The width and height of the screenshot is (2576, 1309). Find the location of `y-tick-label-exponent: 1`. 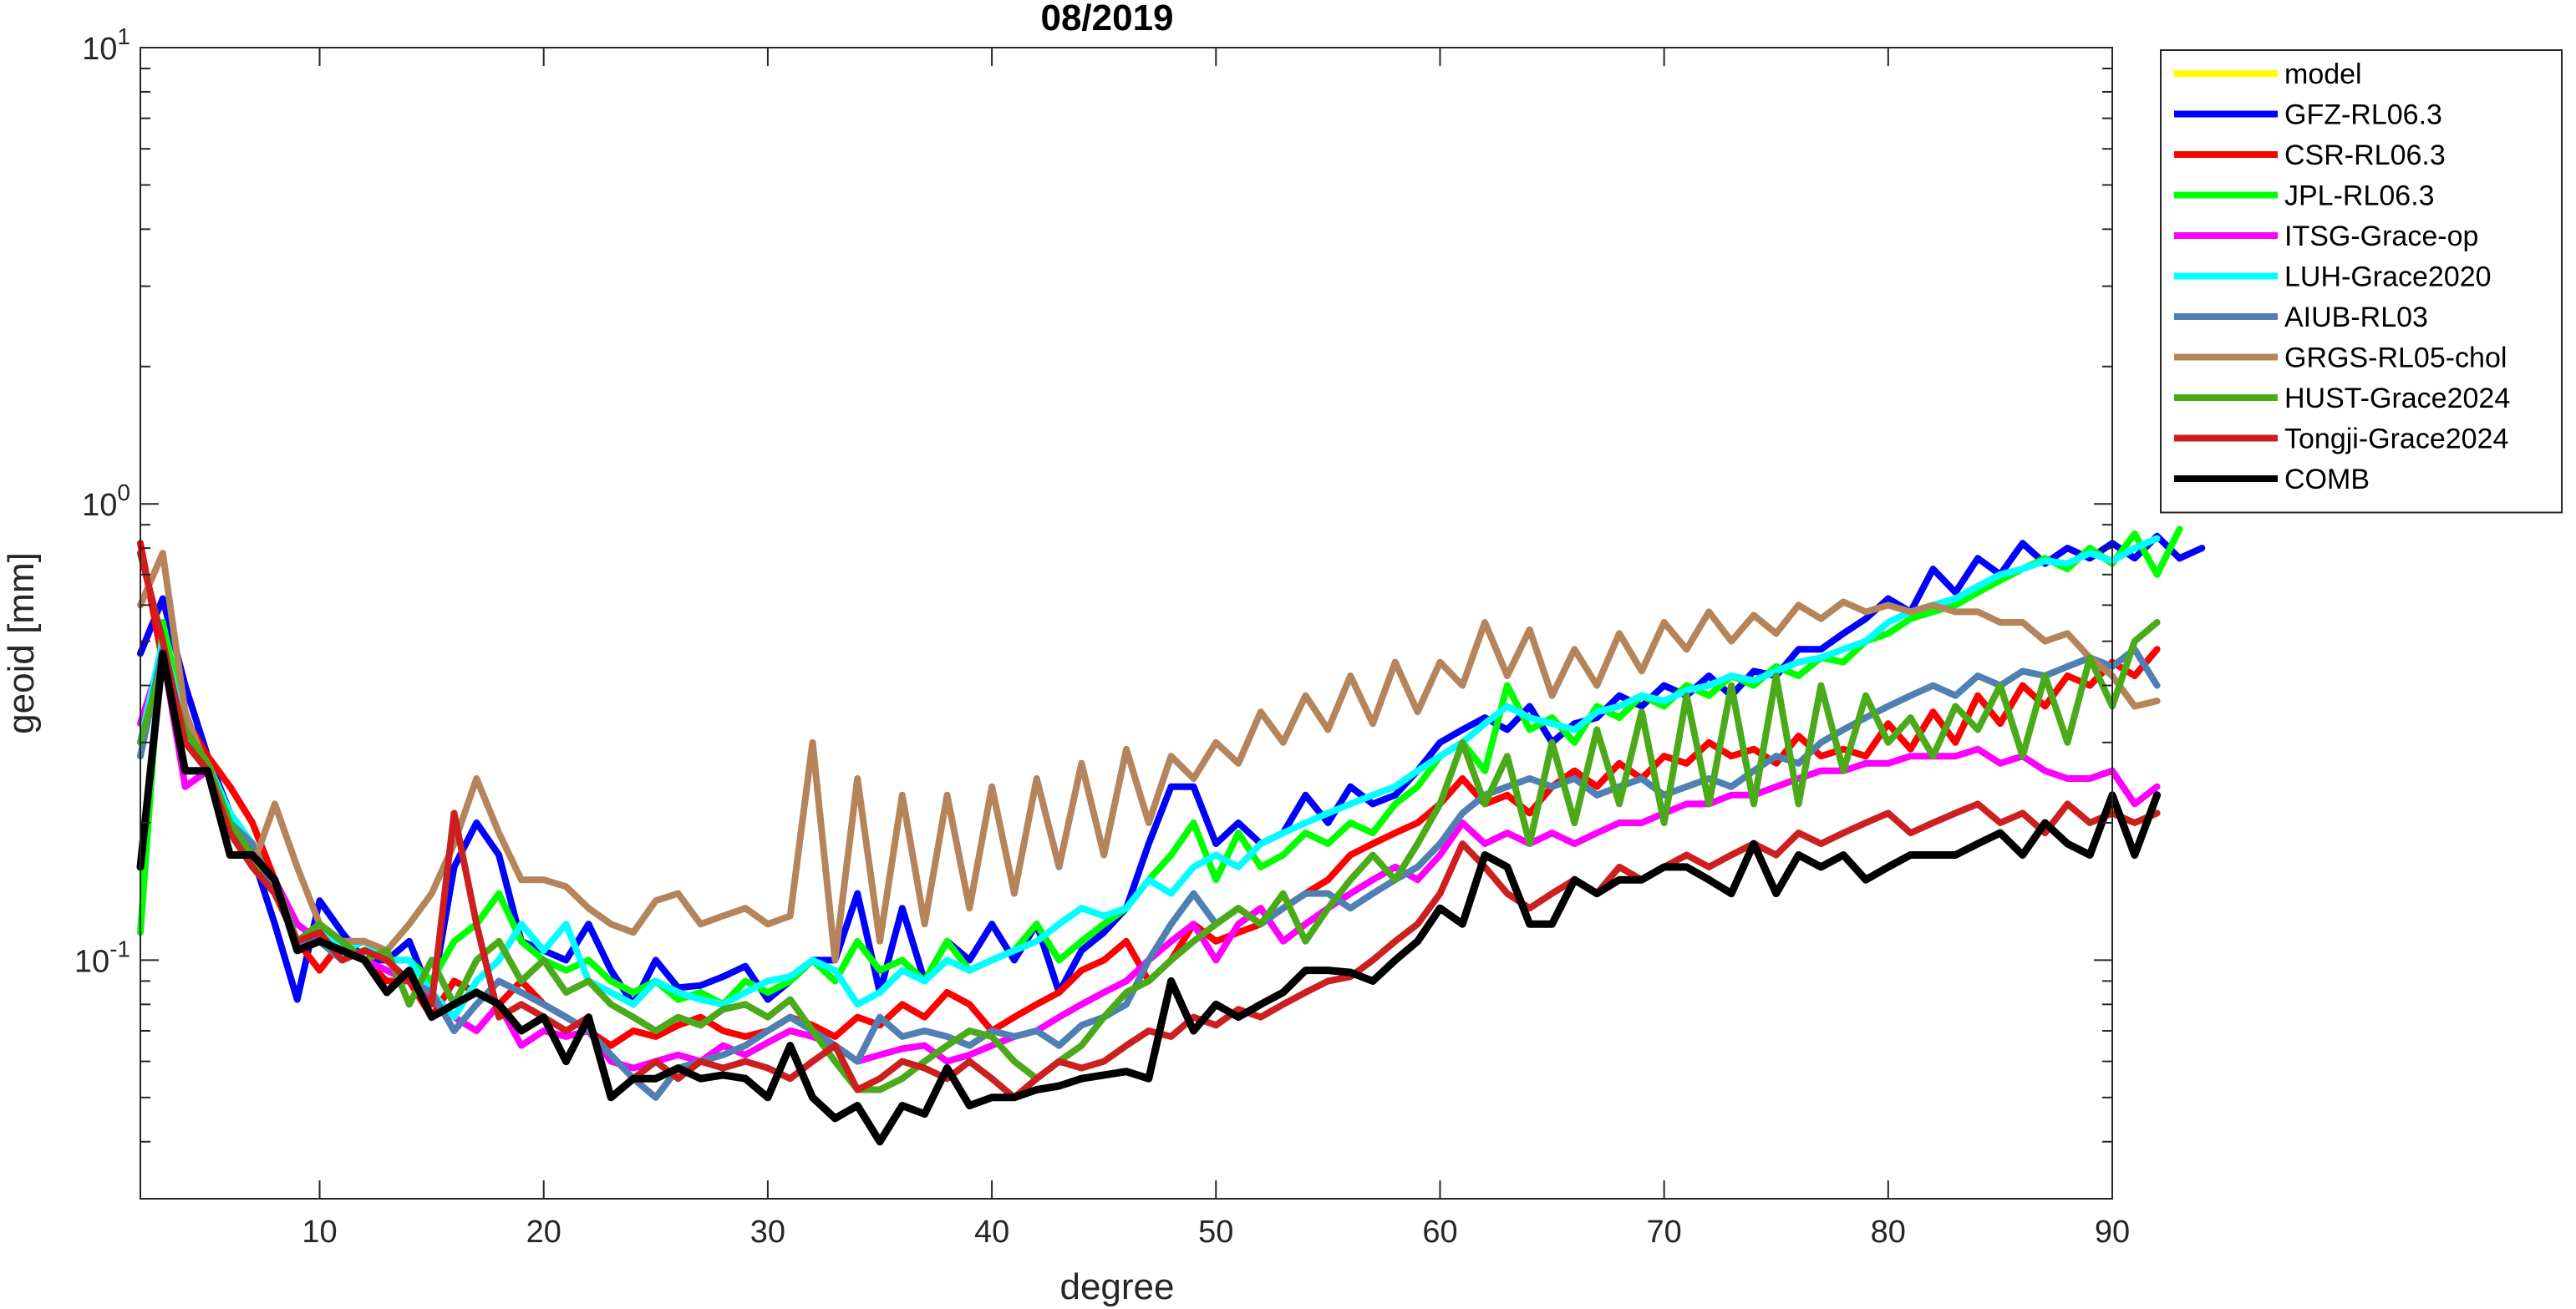

y-tick-label-exponent: 1 is located at coordinates (123, 36).